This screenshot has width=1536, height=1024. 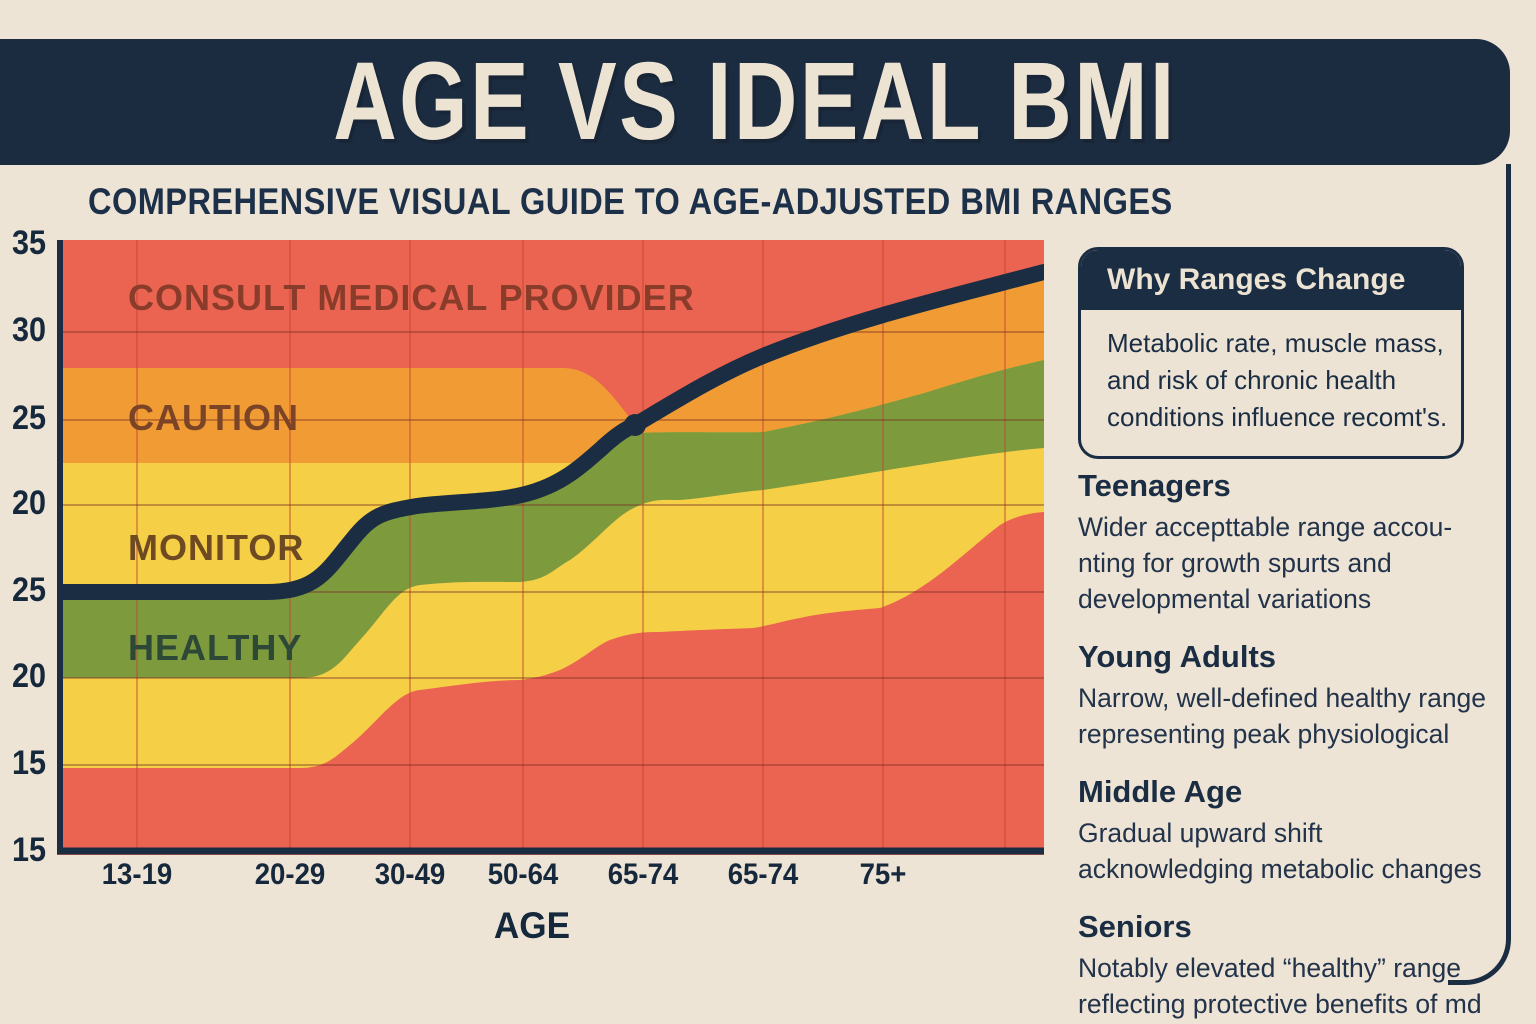 What do you see at coordinates (411, 297) in the screenshot?
I see `zone-label-consult: CONSULT MEDICAL PROVIDER` at bounding box center [411, 297].